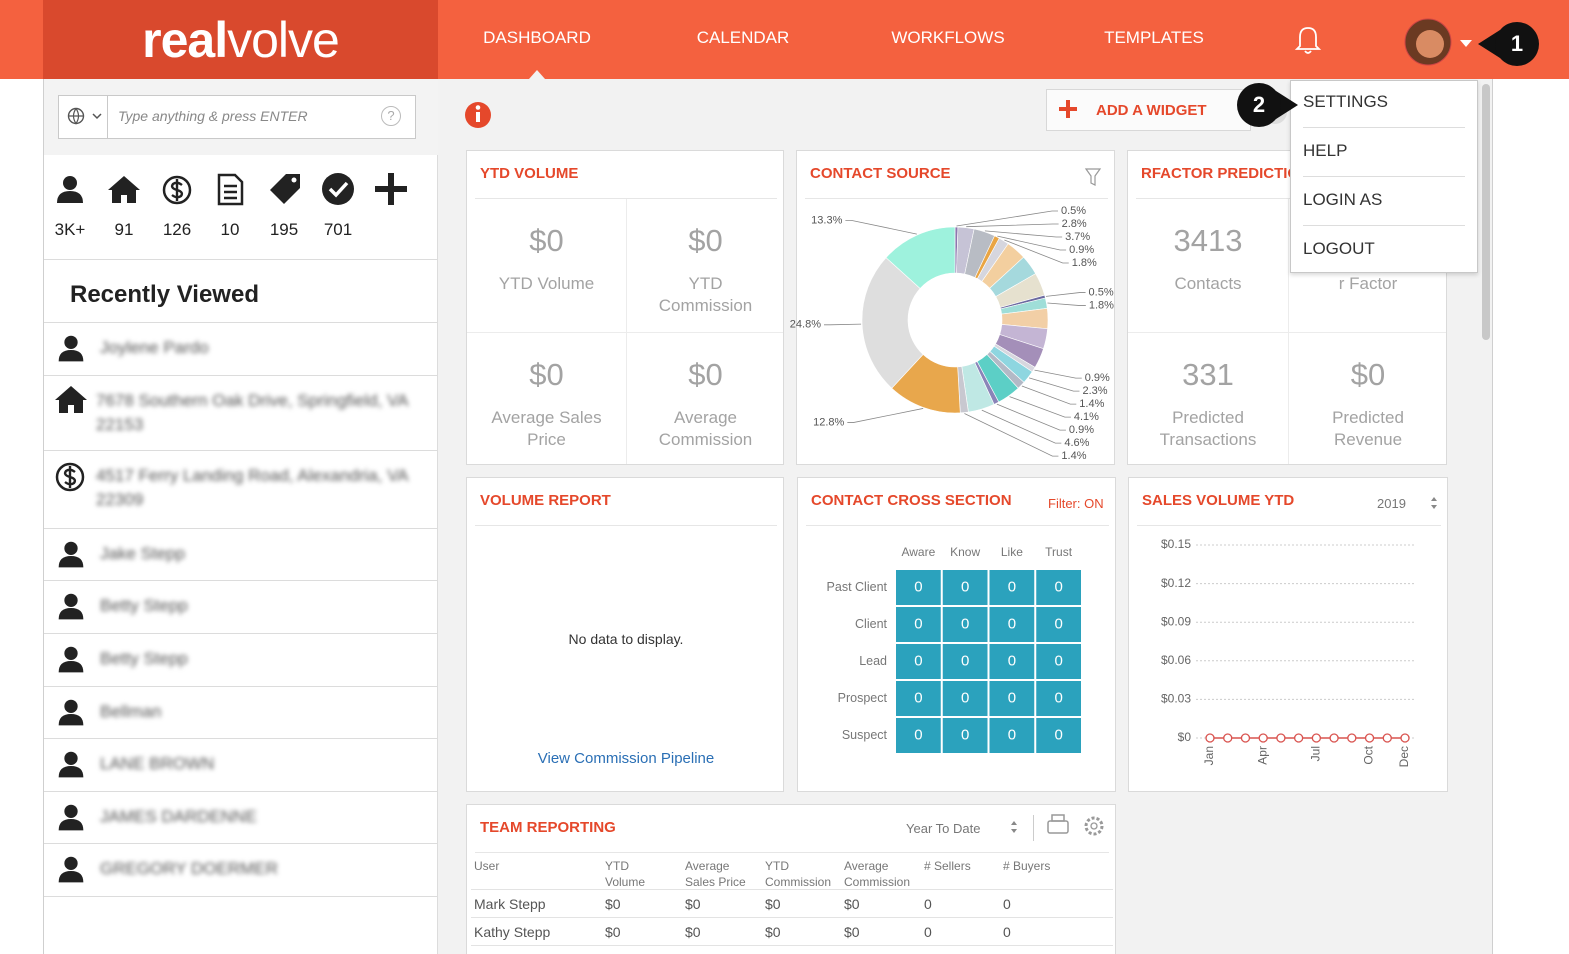  I want to click on table-header: User, so click(487, 866).